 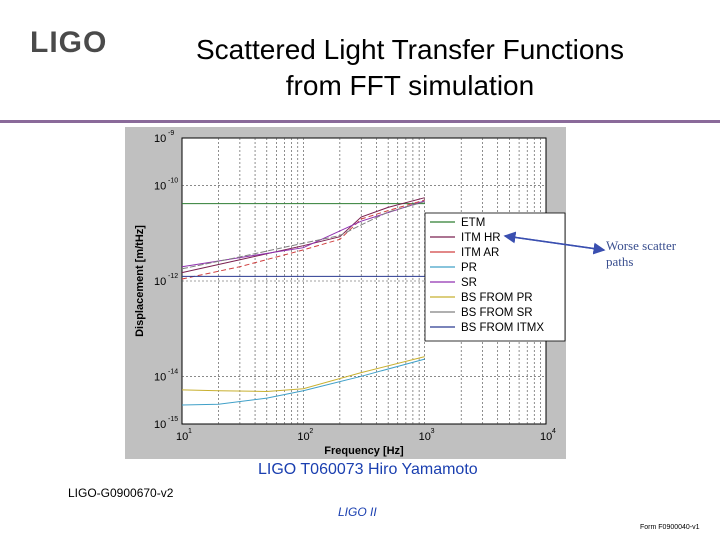 What do you see at coordinates (171, 133) in the screenshot?
I see `y-tick-exponent: -9` at bounding box center [171, 133].